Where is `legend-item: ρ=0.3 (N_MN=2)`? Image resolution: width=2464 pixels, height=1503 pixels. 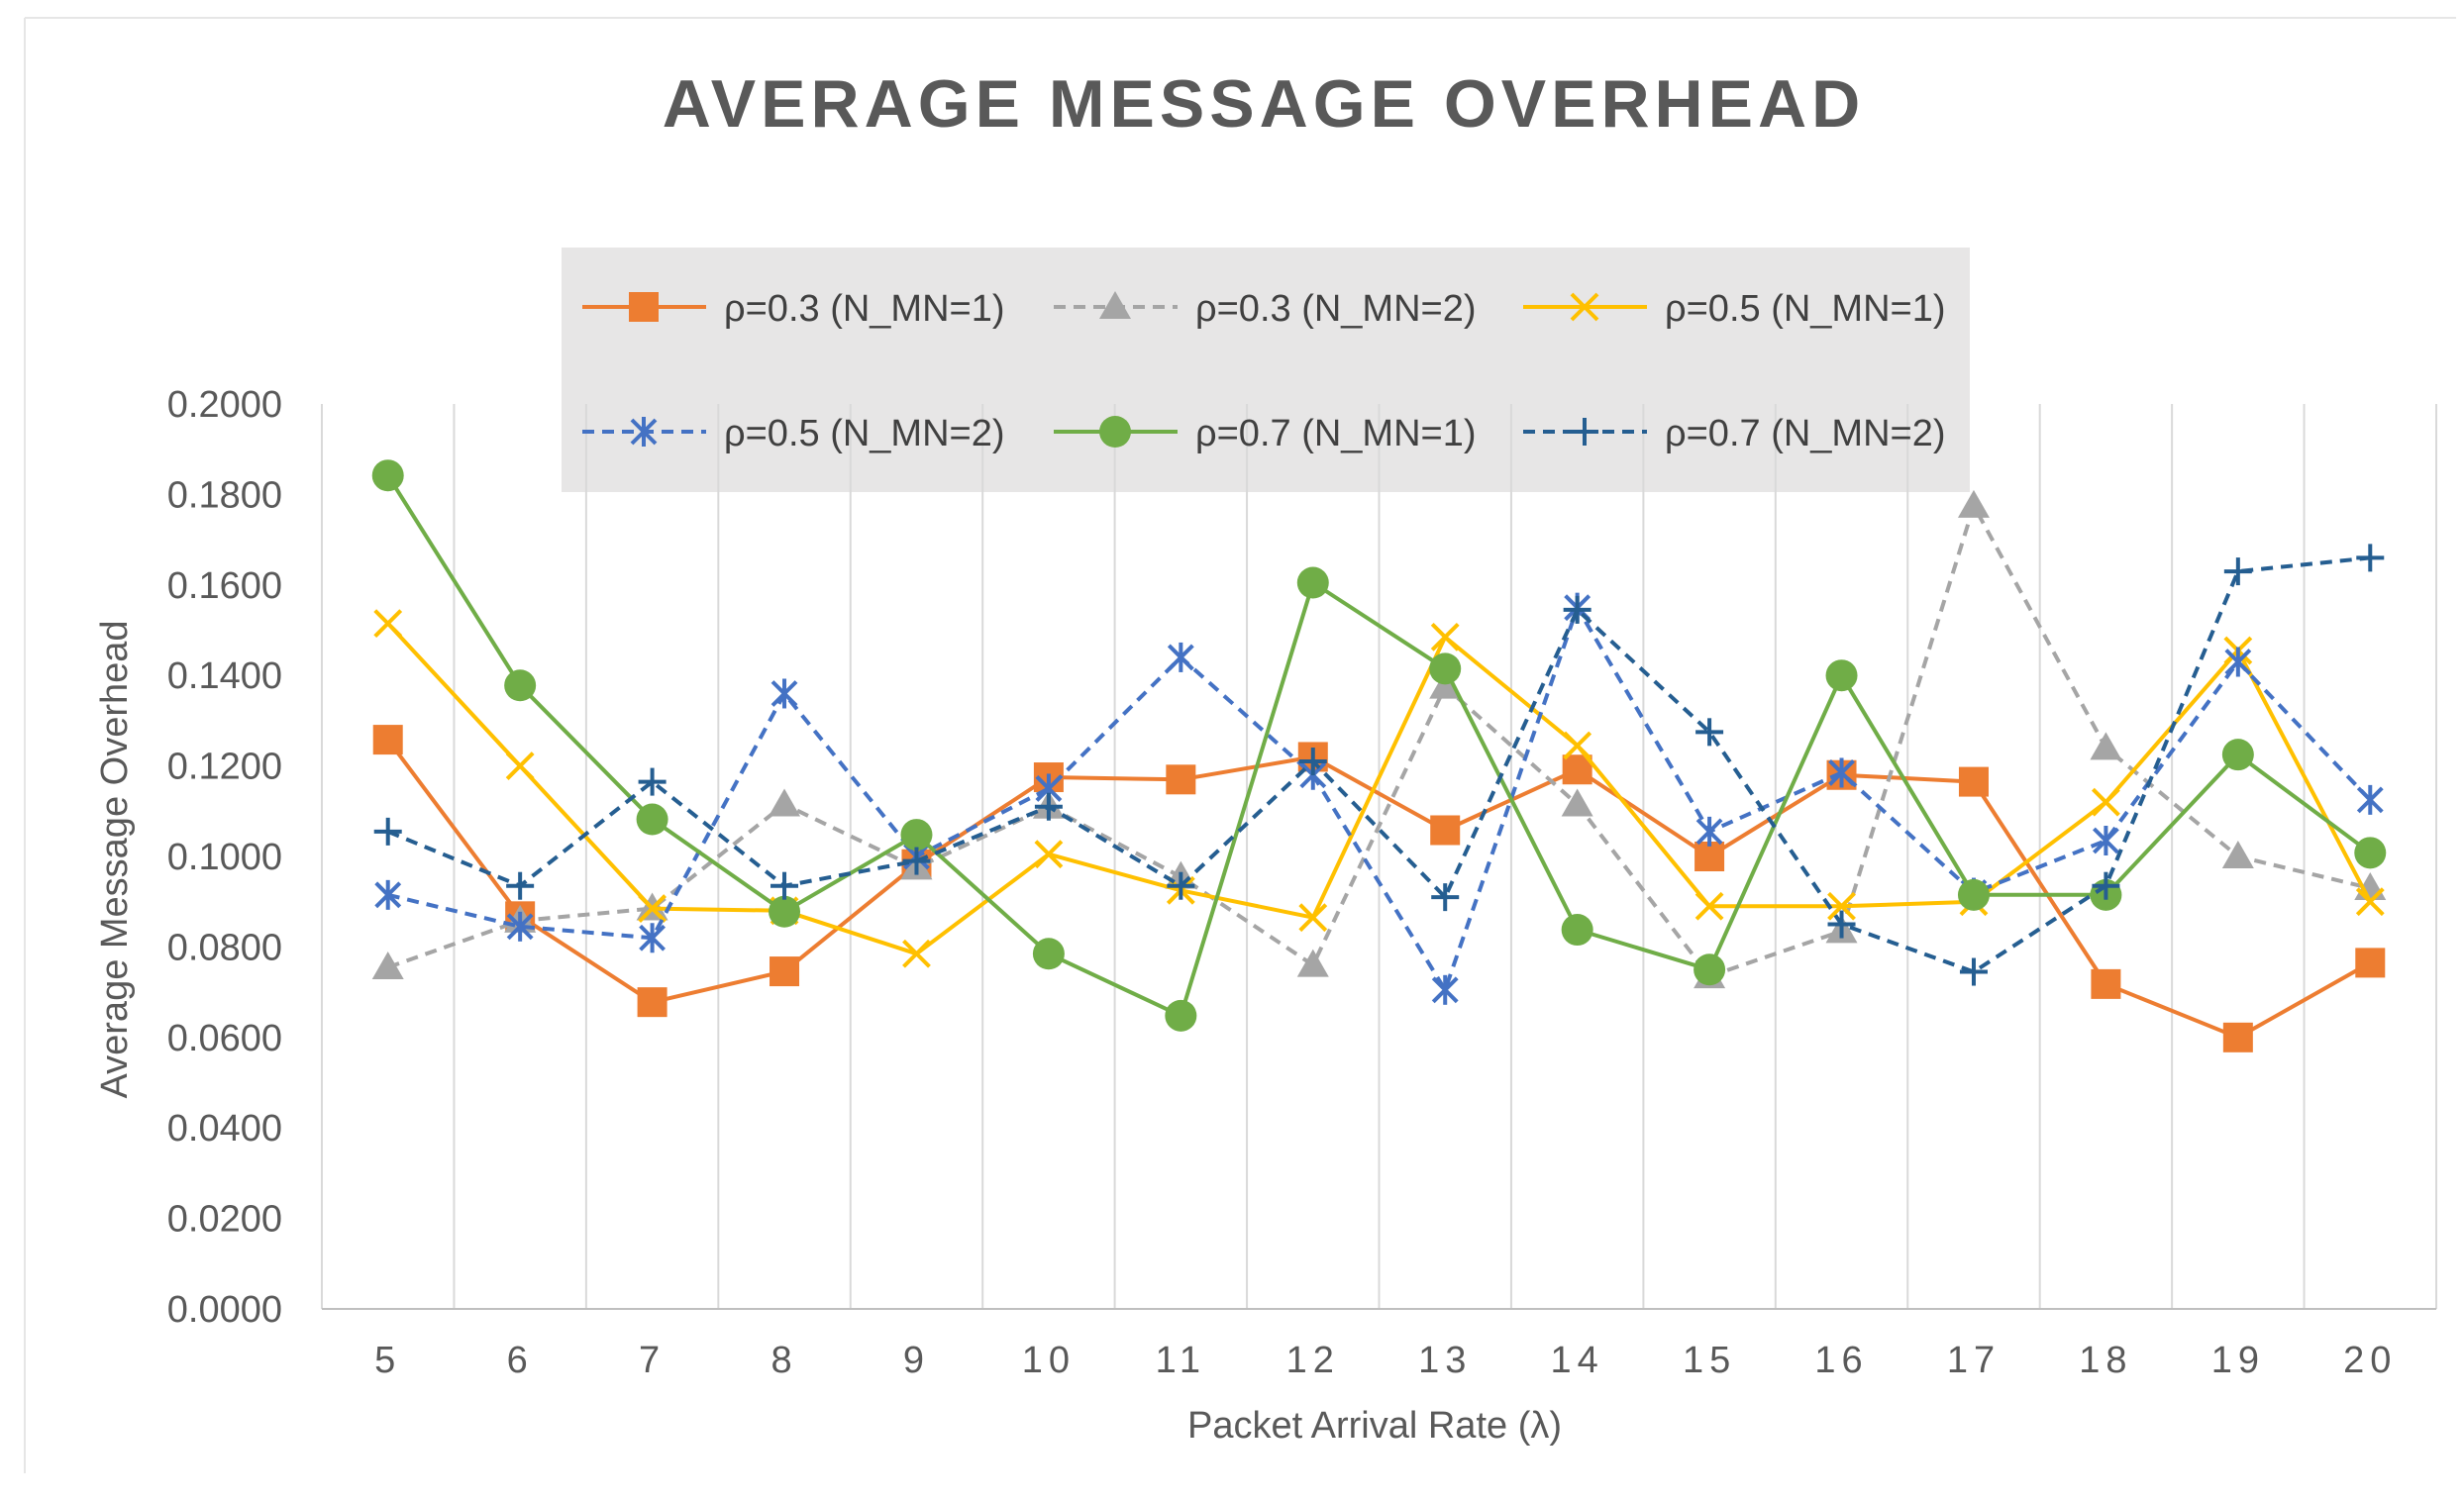 legend-item: ρ=0.3 (N_MN=2) is located at coordinates (1265, 309).